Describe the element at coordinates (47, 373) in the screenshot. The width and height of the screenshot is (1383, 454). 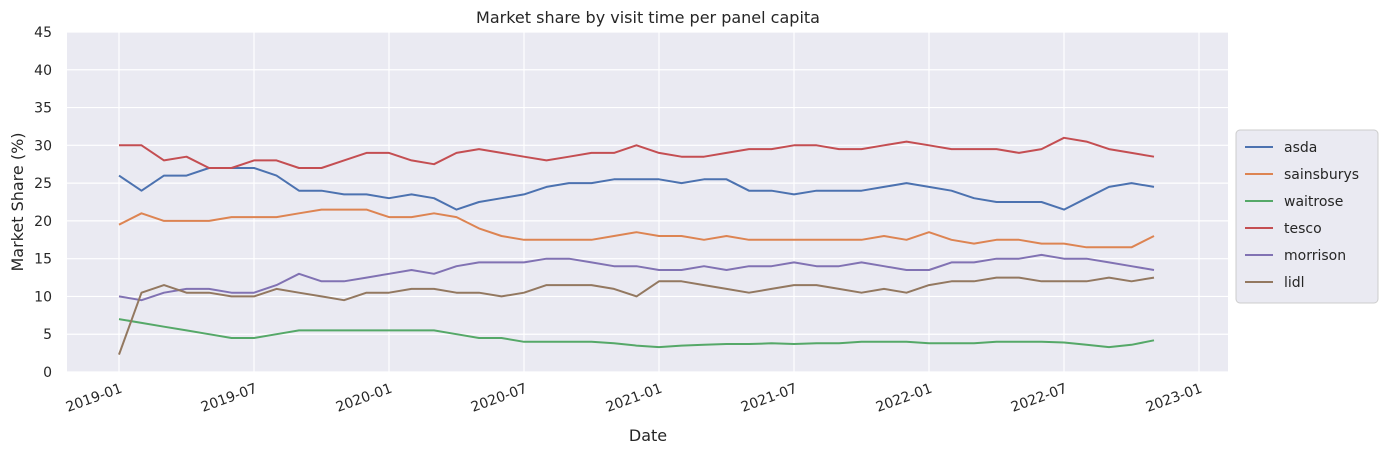
I see `y-tick-label: 0` at that location.